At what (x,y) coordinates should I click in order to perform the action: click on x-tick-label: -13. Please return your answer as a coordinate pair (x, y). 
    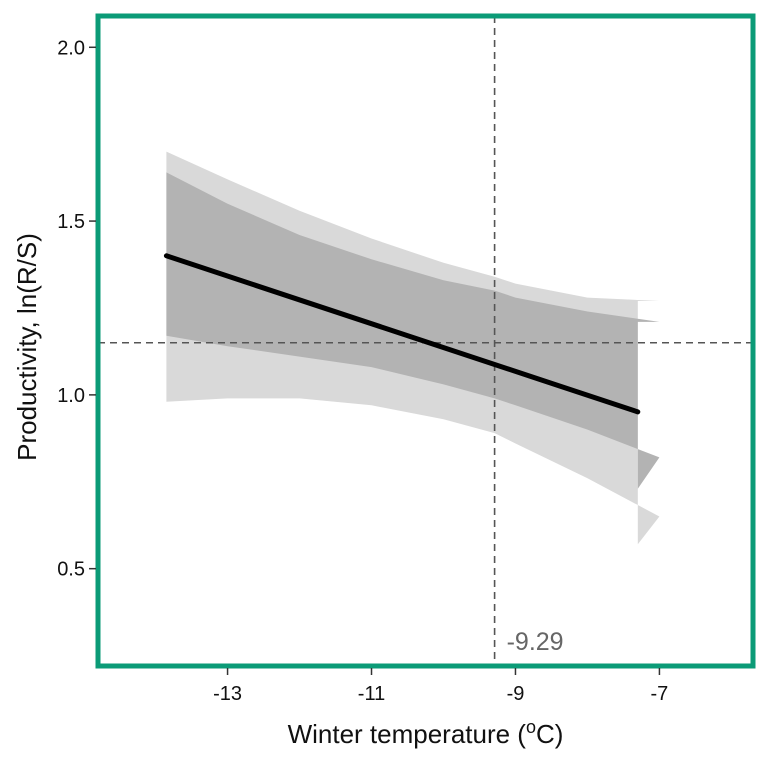
    Looking at the image, I should click on (227, 694).